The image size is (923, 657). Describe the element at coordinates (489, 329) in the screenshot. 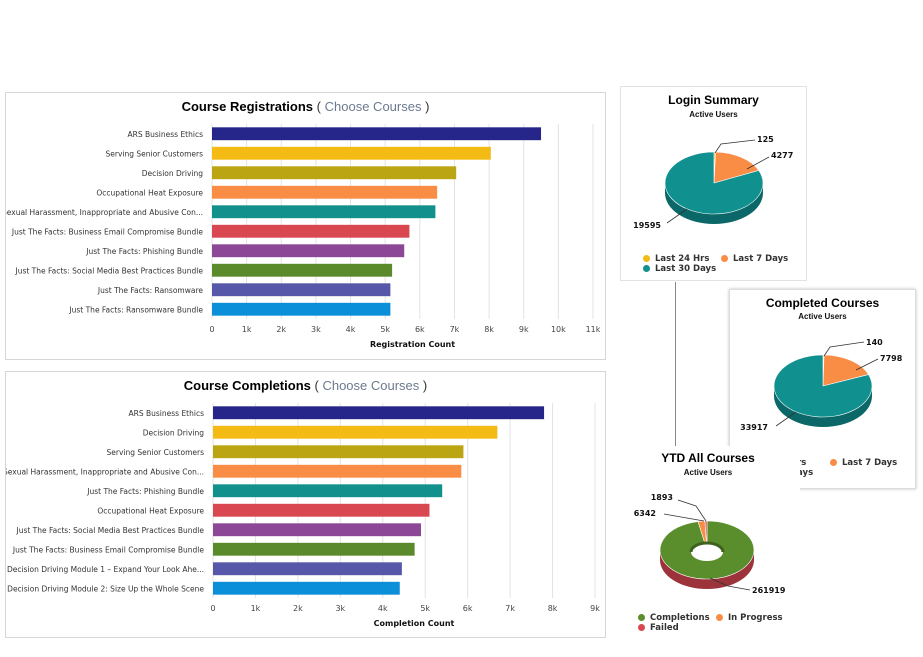

I see `x-tick-label: 8k` at that location.